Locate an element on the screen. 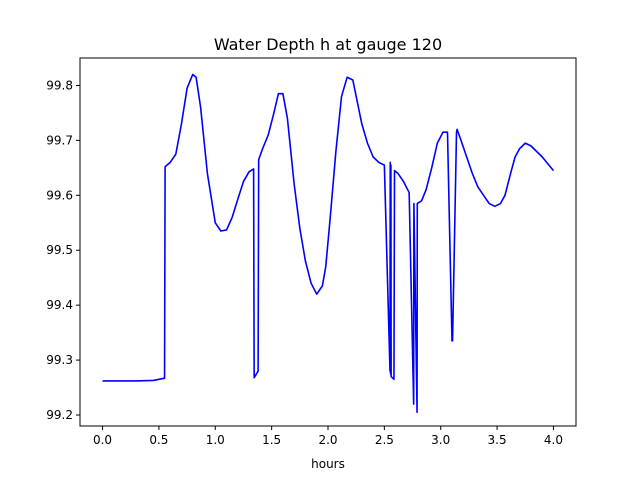 The width and height of the screenshot is (640, 484). x-tick-label: 3.0 is located at coordinates (440, 440).